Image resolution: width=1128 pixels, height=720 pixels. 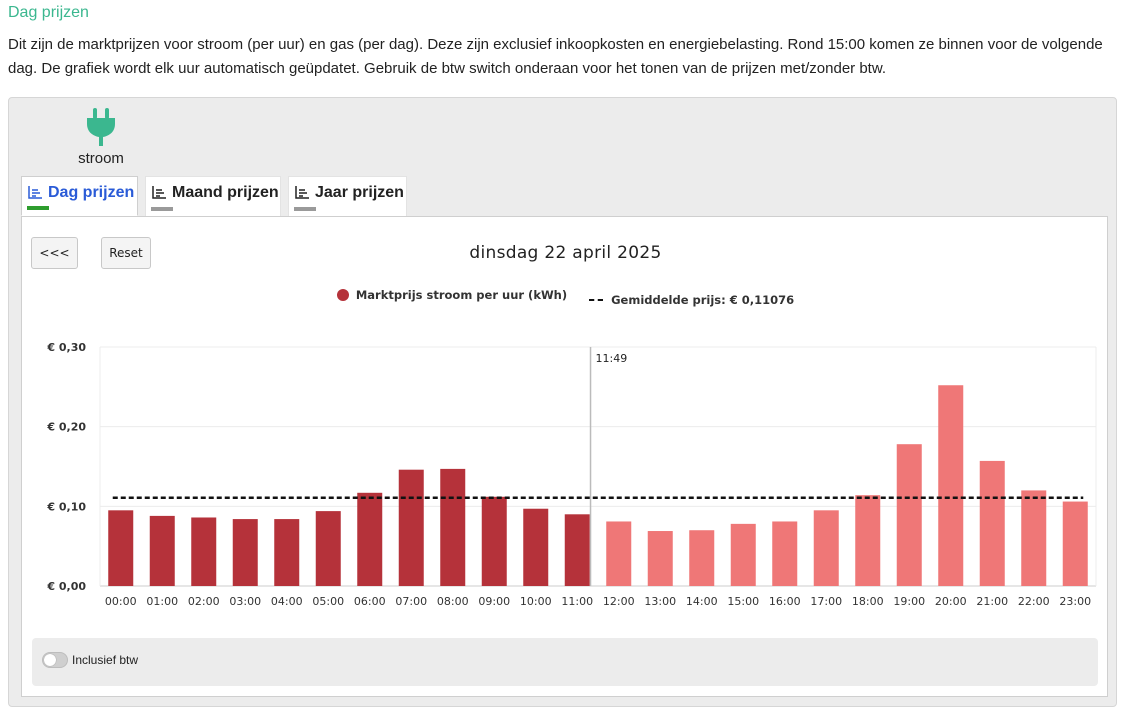 I want to click on vat-footer: Inclusief btw, so click(x=565, y=662).